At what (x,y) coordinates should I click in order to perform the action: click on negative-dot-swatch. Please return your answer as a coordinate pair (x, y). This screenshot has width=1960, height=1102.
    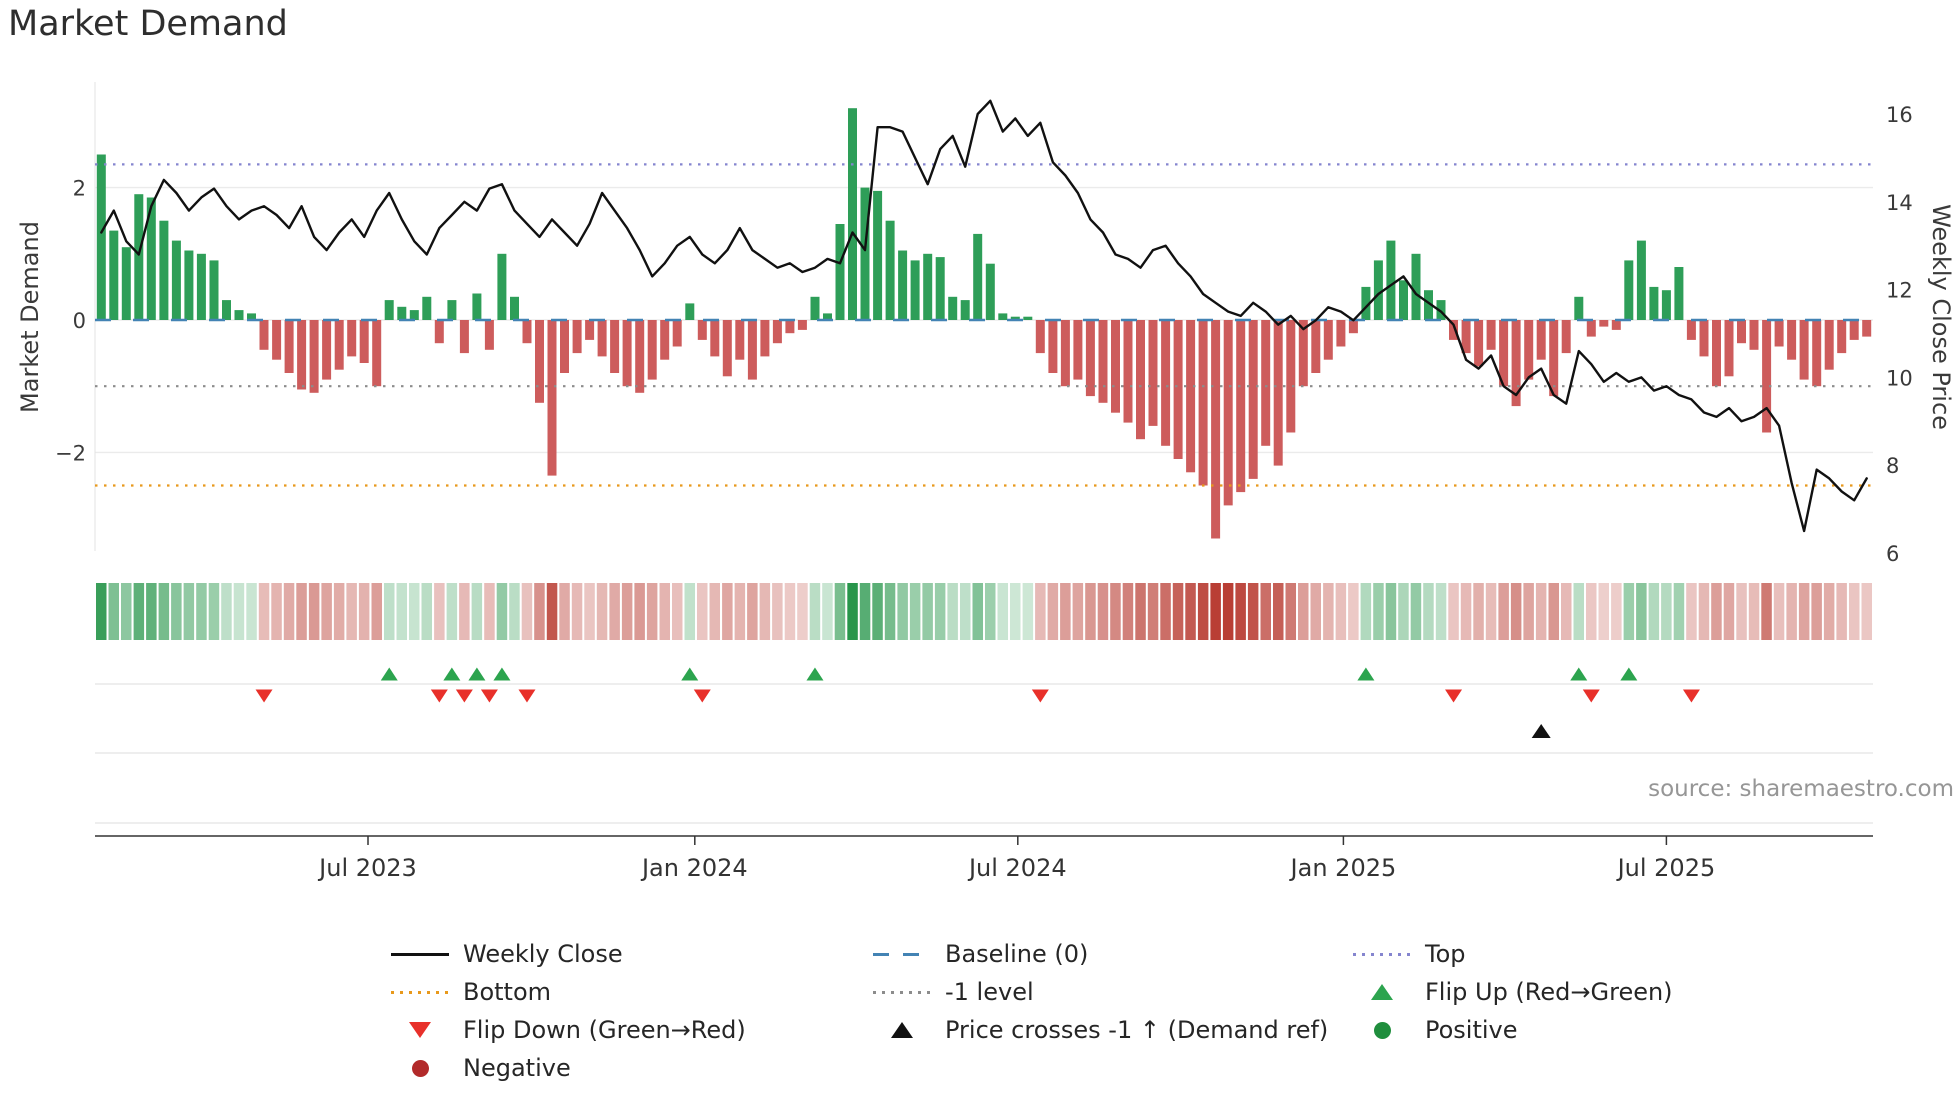
    Looking at the image, I should click on (420, 1068).